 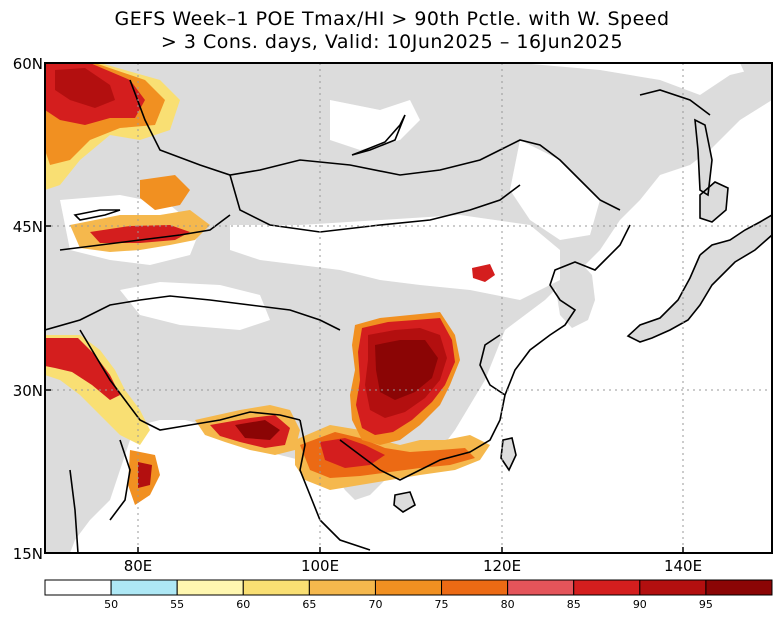 I want to click on lon-label-80e: 80E, so click(x=138, y=566).